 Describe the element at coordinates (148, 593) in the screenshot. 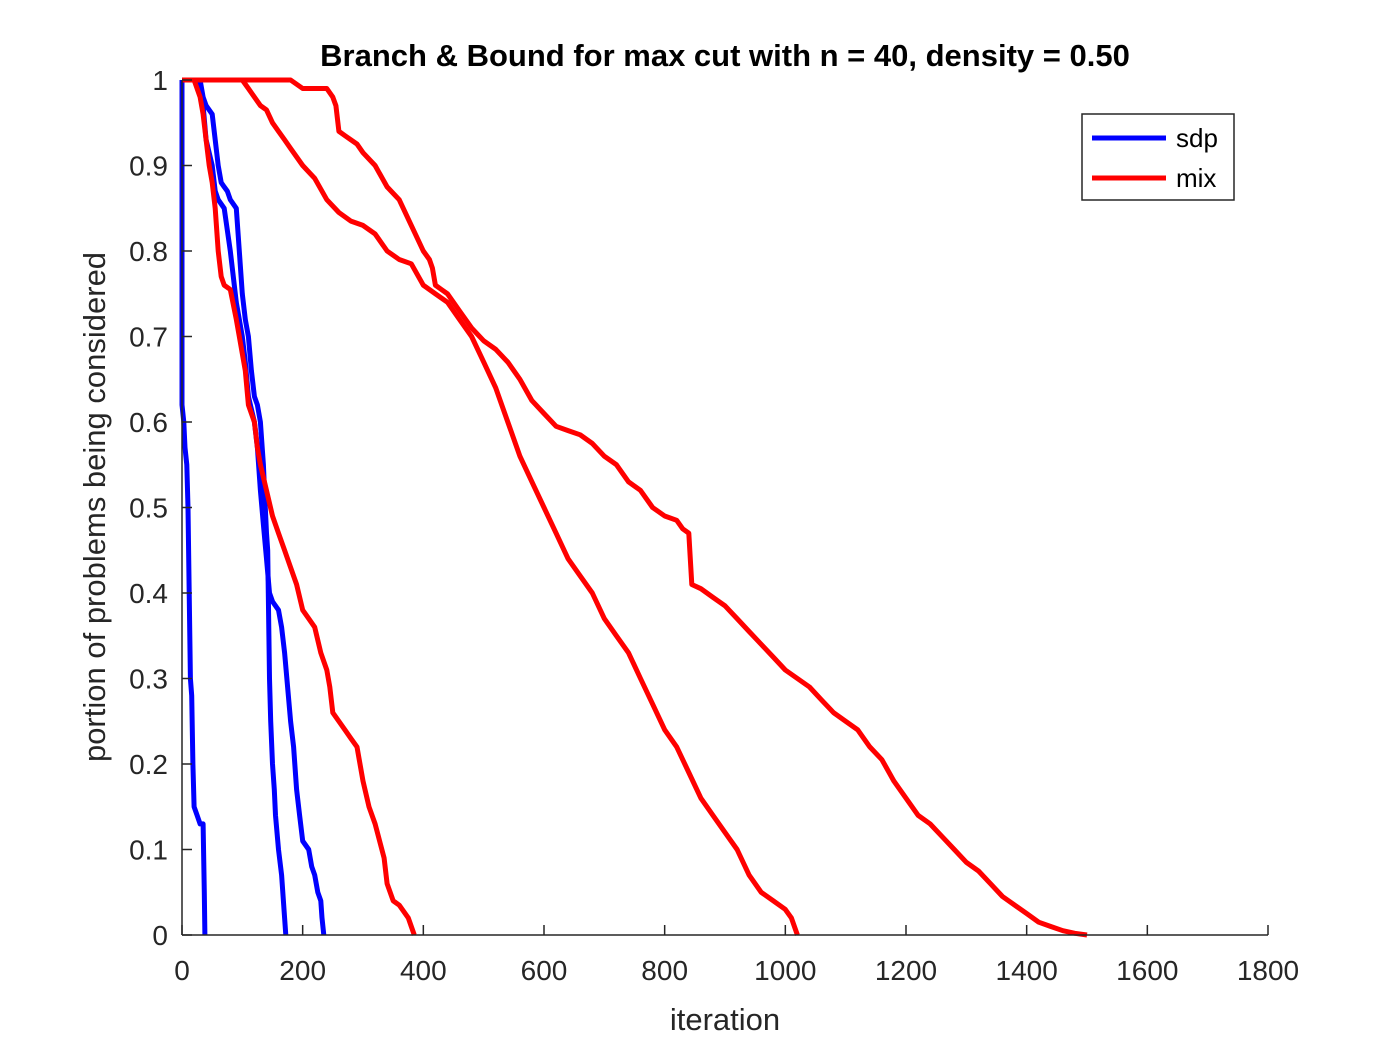

I see `y-tick-label: 0.4` at that location.